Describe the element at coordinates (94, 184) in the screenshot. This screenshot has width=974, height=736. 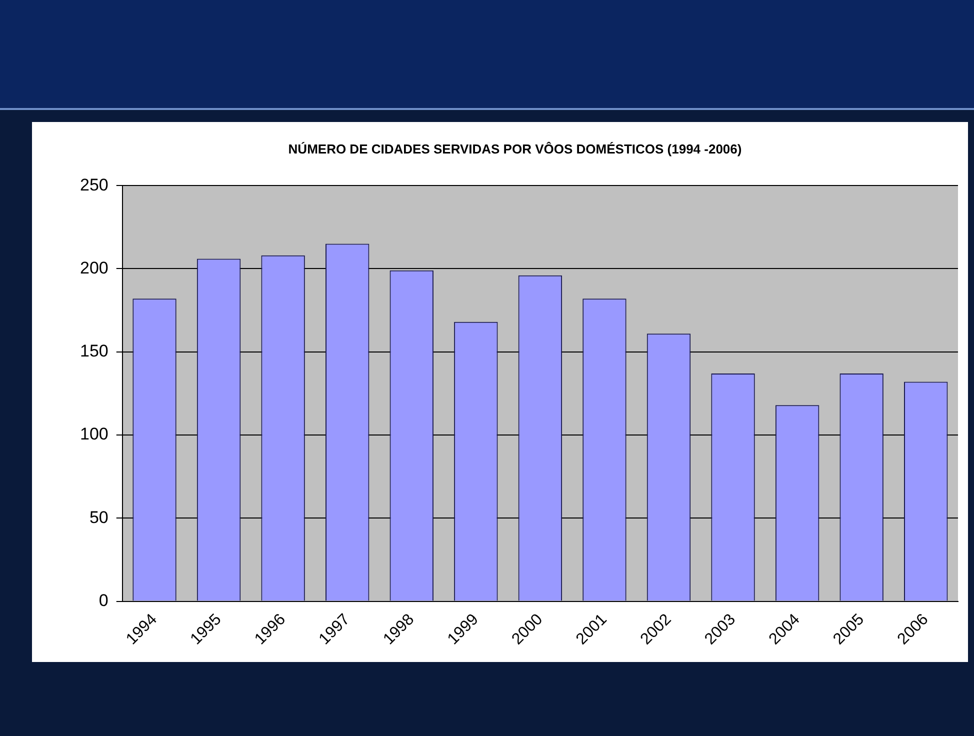
I see `y-tick-label: 250` at that location.